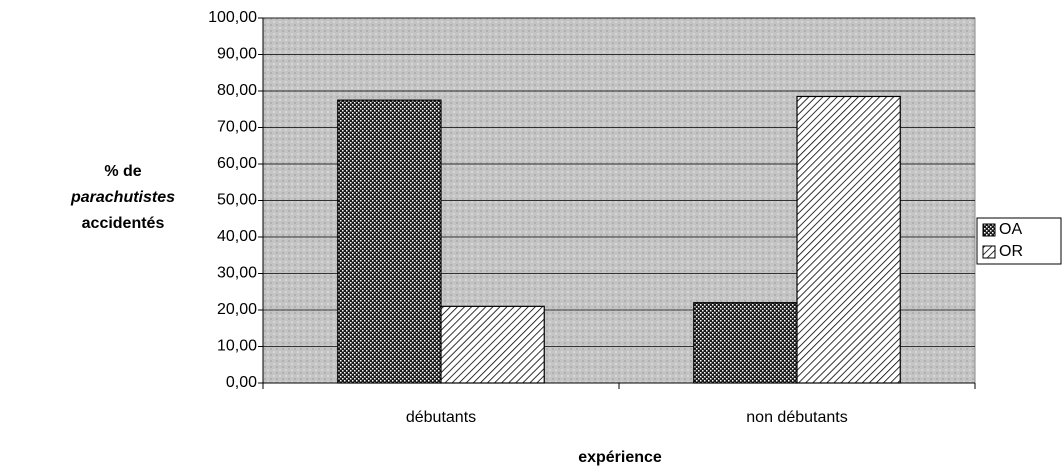 The image size is (1062, 472). Describe the element at coordinates (237, 200) in the screenshot. I see `y-tick-label: 50,00` at that location.